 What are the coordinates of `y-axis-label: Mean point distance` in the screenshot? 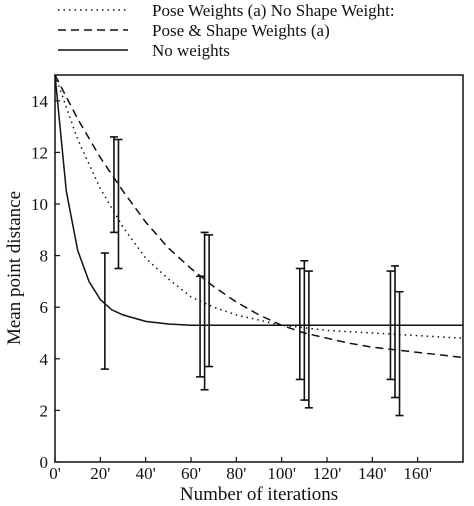 It's located at (14, 268).